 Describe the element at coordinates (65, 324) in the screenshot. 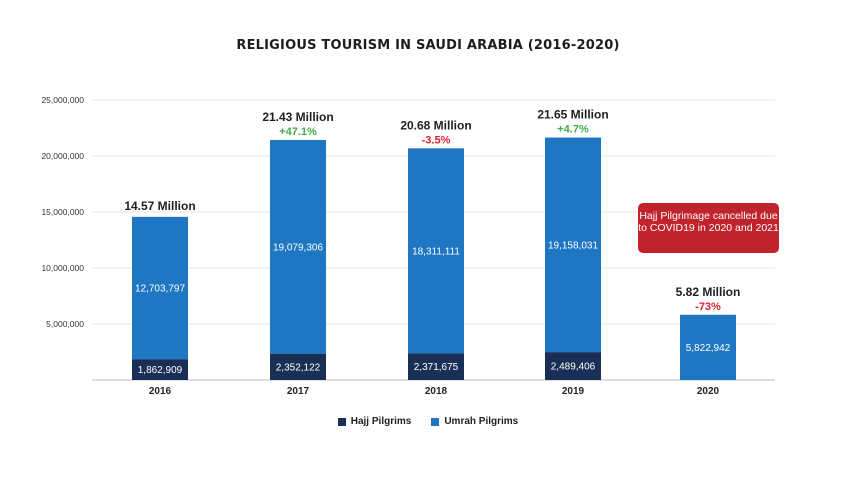

I see `y-tick-label: 5,000,000` at that location.